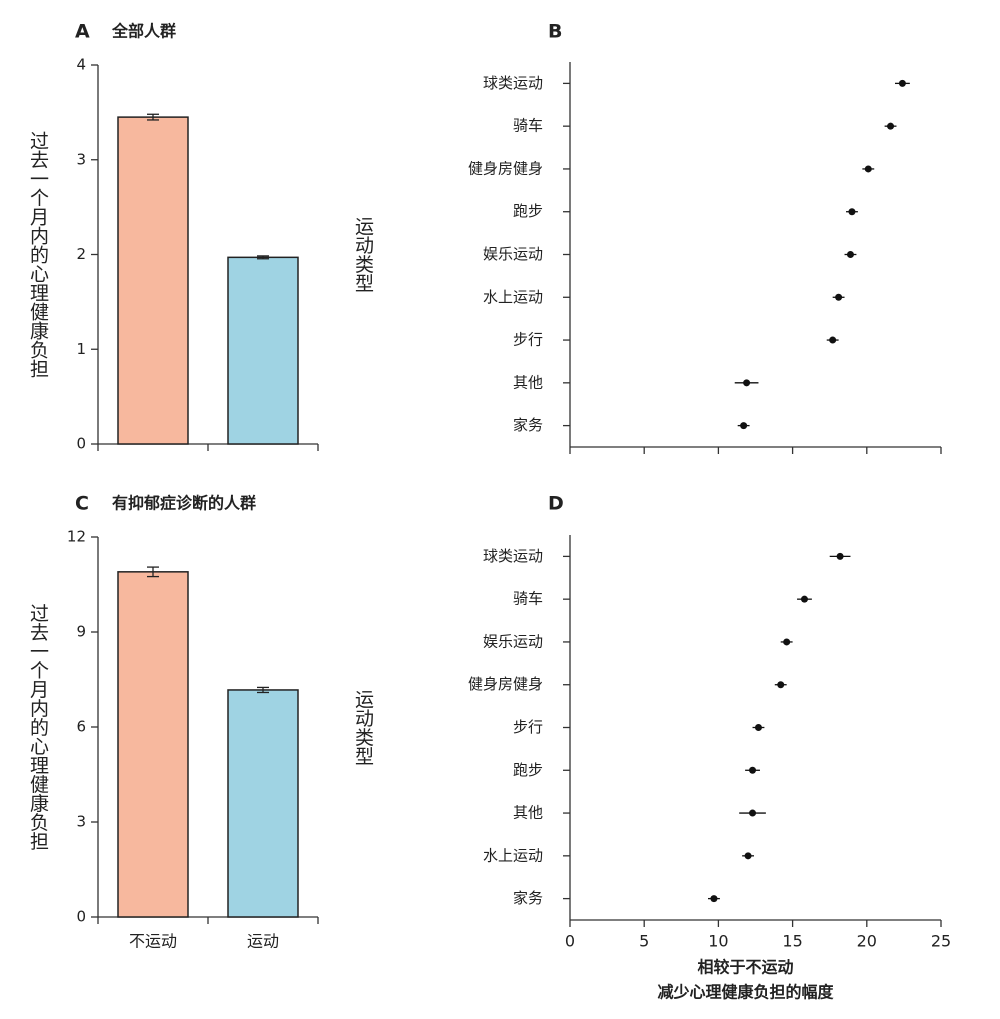 The image size is (1000, 1019). I want to click on panel-letter: C, so click(82, 504).